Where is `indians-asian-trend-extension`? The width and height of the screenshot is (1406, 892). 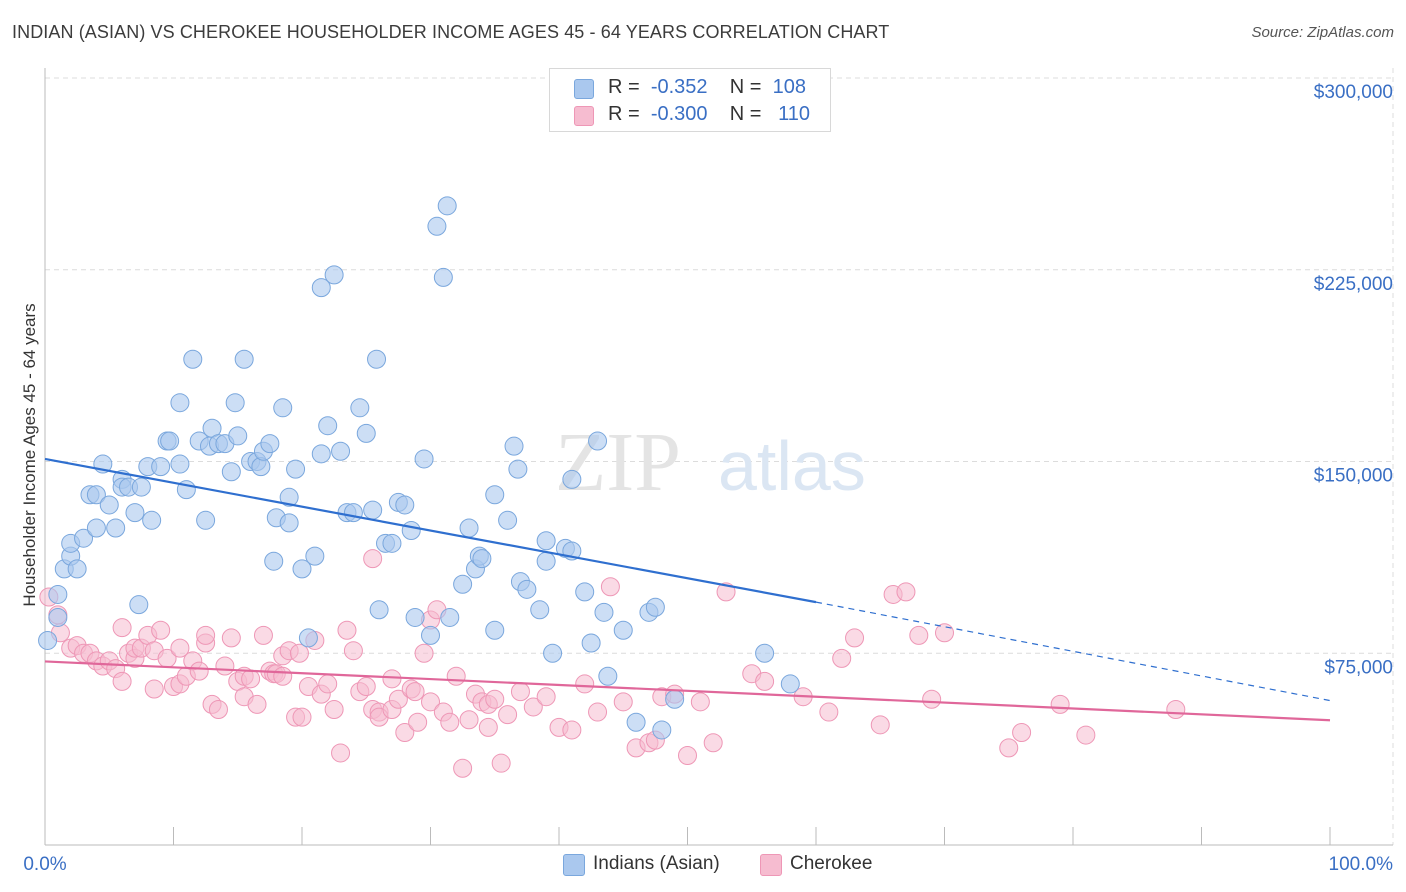
indians-asian-trend-extension is located at coordinates (1073, 651).